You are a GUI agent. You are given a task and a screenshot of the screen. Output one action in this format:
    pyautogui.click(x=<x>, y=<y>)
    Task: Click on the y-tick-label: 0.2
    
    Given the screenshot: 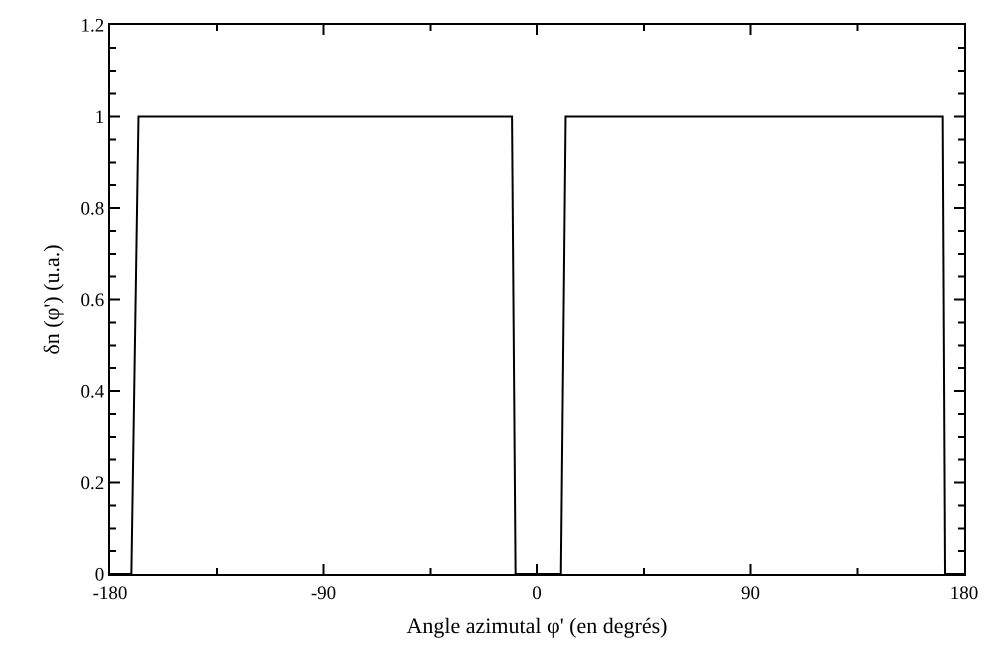 What is the action you would take?
    pyautogui.click(x=92, y=483)
    